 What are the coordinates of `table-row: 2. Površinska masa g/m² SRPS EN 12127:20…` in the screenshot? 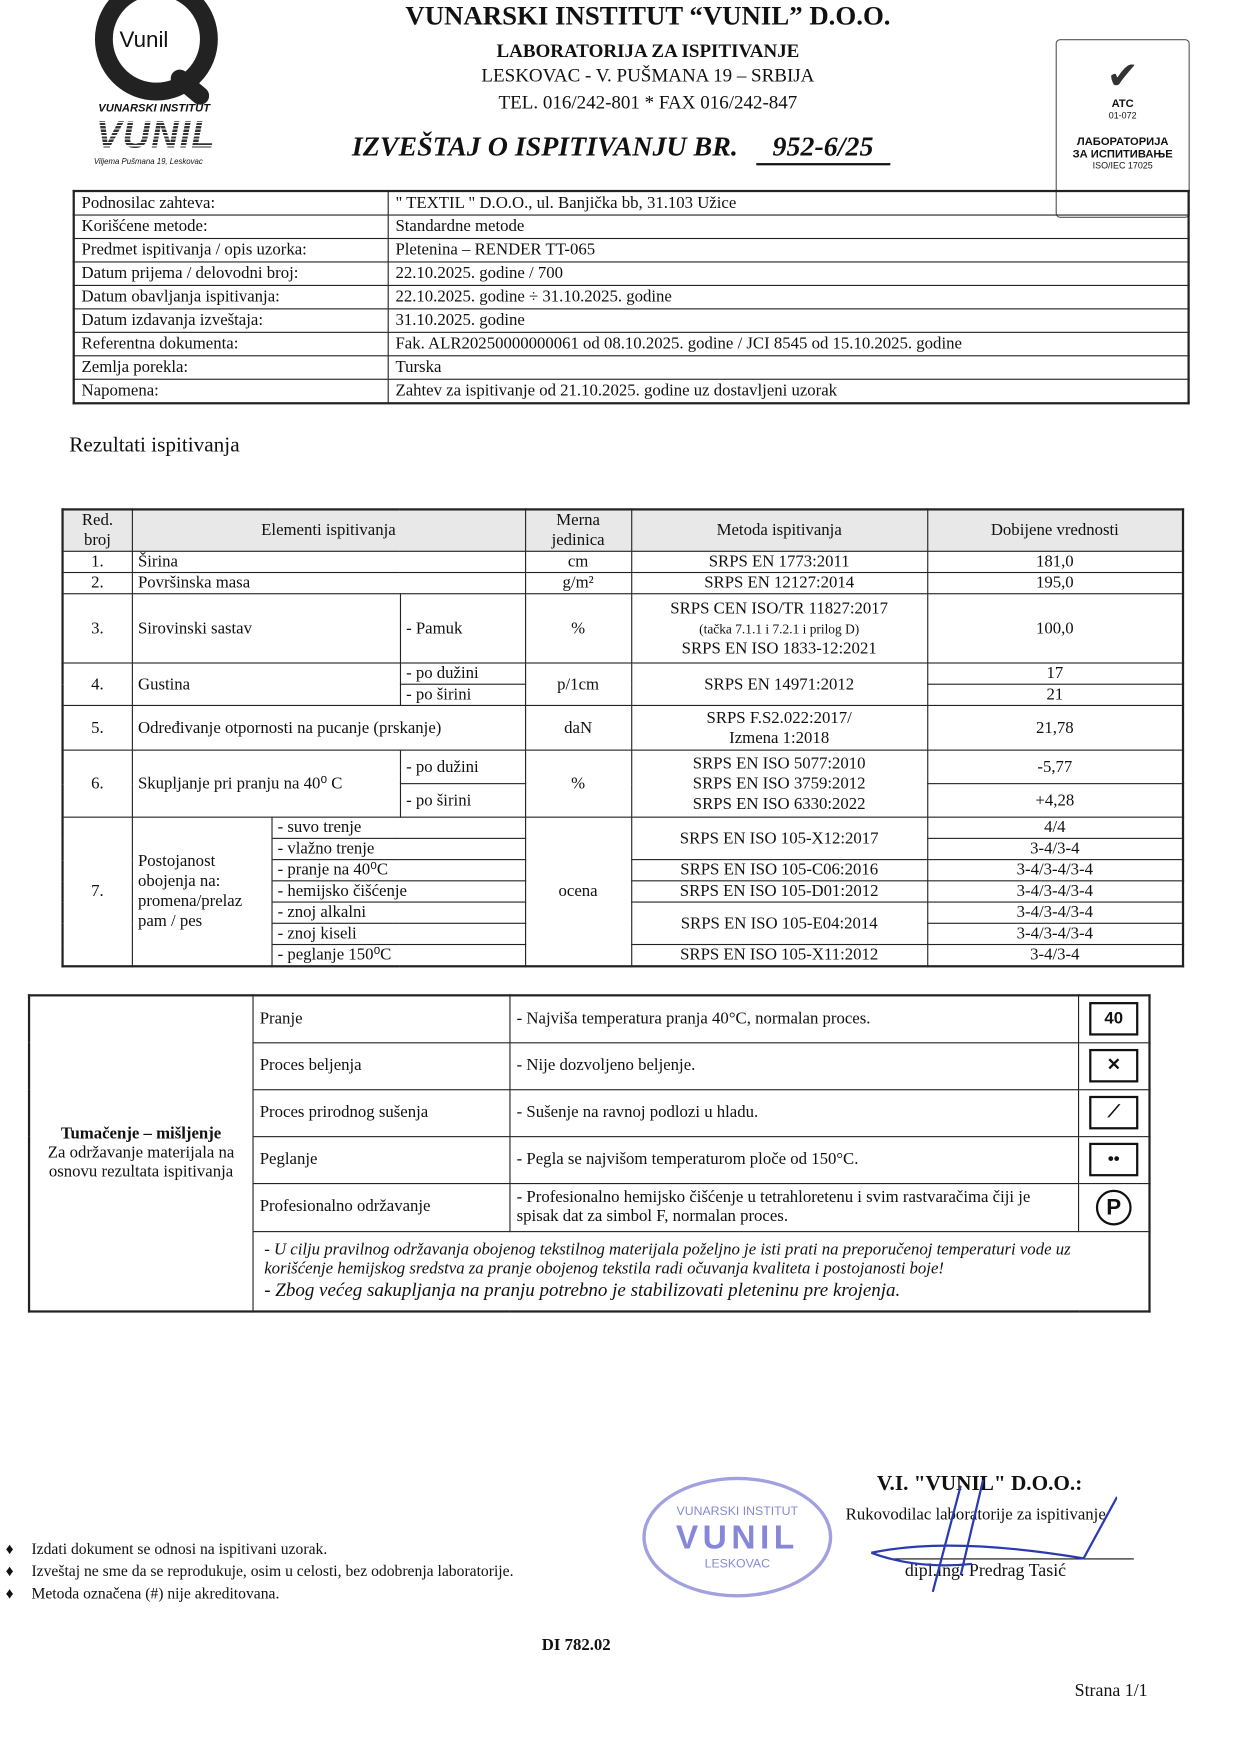 It's located at (622, 583).